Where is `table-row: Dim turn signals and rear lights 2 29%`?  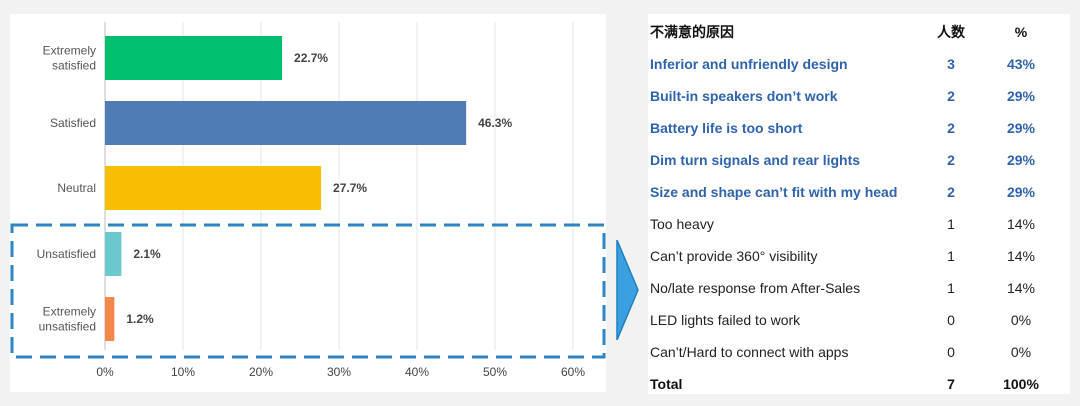
table-row: Dim turn signals and rear lights 2 29% is located at coordinates (855, 160).